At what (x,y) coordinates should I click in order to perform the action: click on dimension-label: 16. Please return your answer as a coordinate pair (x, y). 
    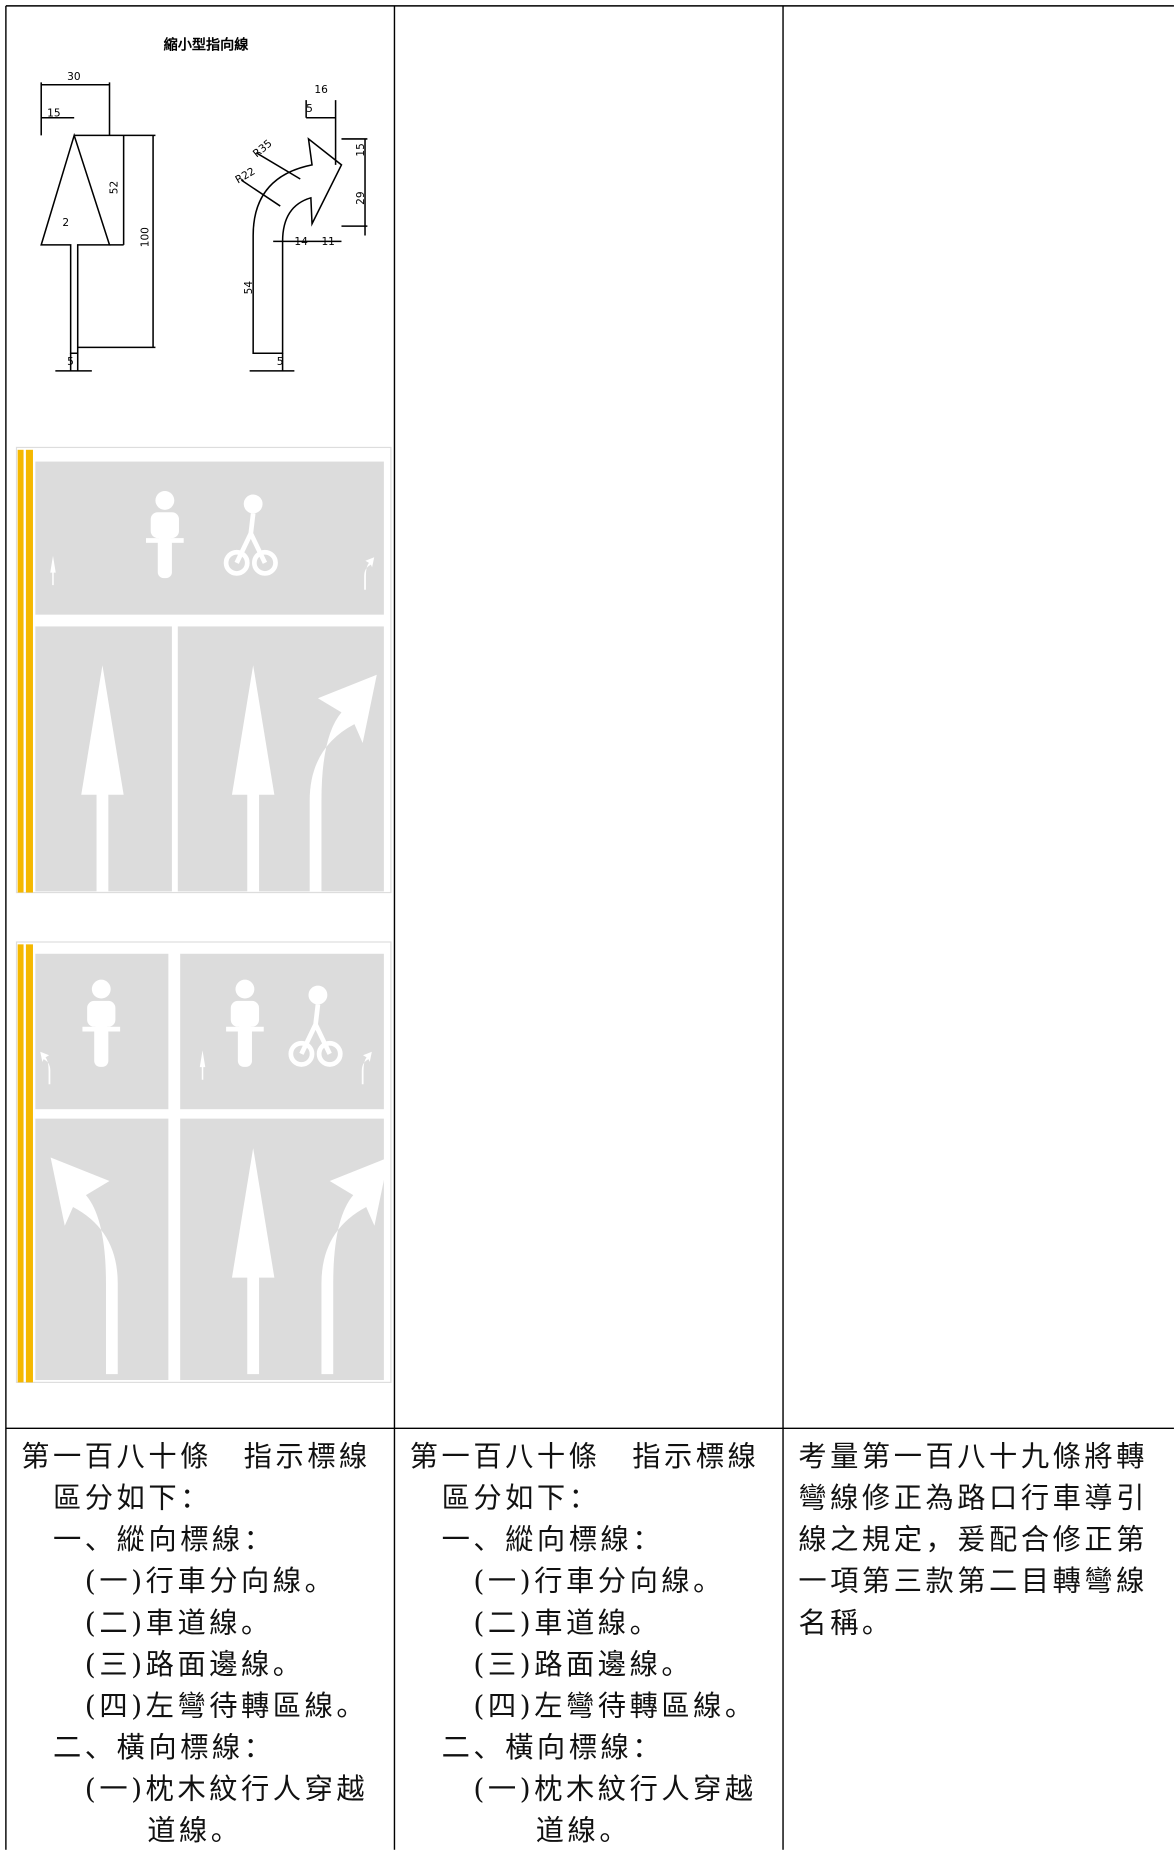
    Looking at the image, I should click on (321, 90).